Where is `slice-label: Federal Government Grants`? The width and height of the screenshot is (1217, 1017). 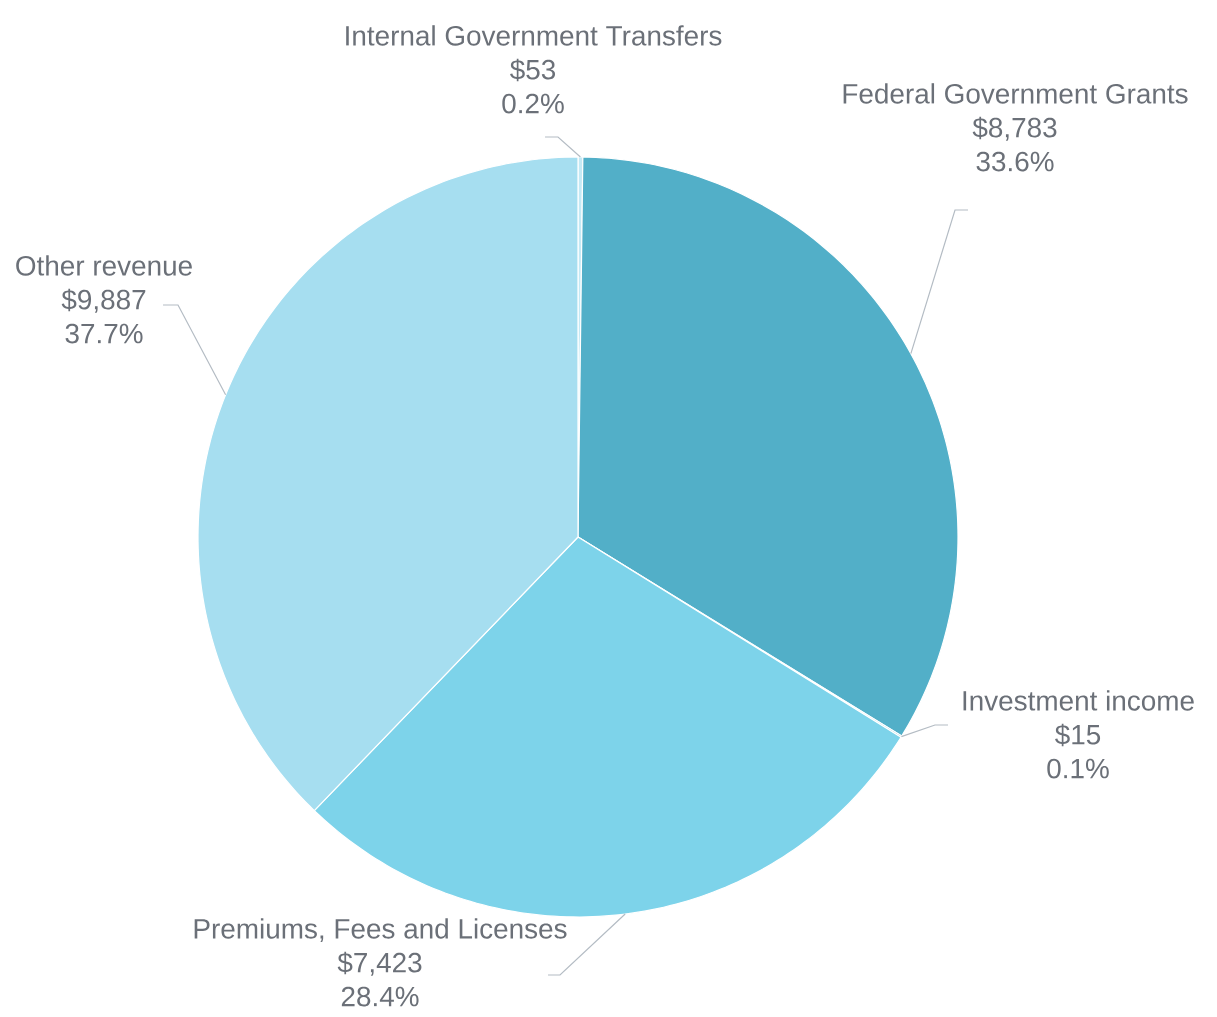
slice-label: Federal Government Grants is located at coordinates (1015, 93).